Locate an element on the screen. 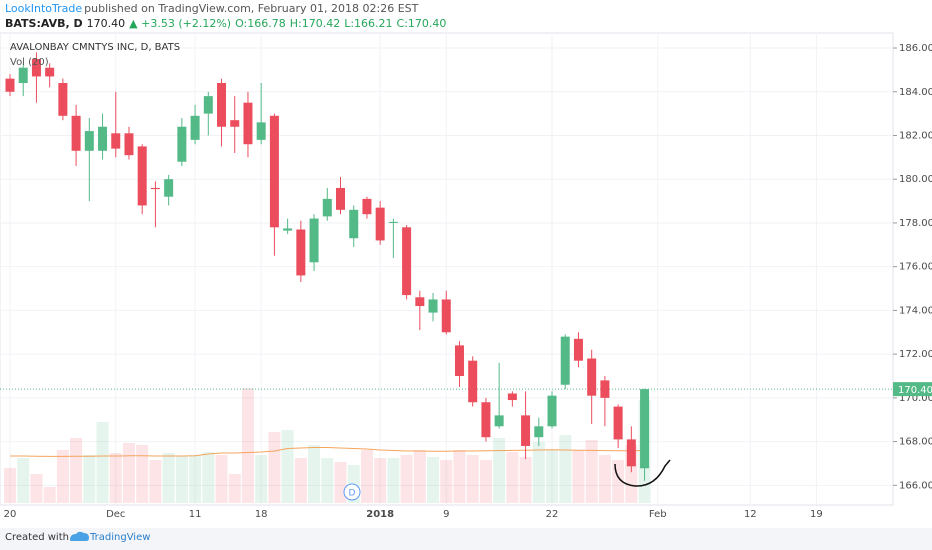 Image resolution: width=932 pixels, height=550 pixels. y-tick-label: 178.00 is located at coordinates (915, 223).